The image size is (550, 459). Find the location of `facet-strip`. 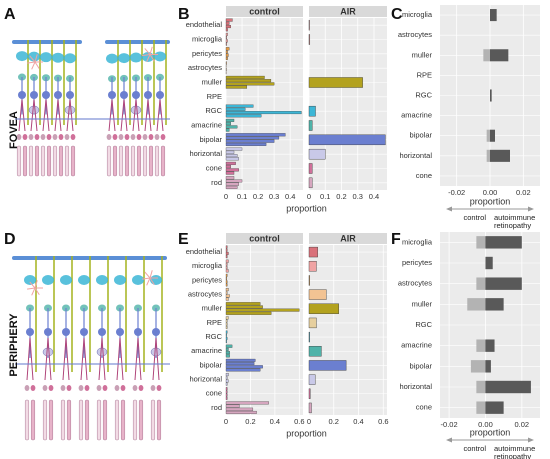

facet-strip is located at coordinates (348, 11).